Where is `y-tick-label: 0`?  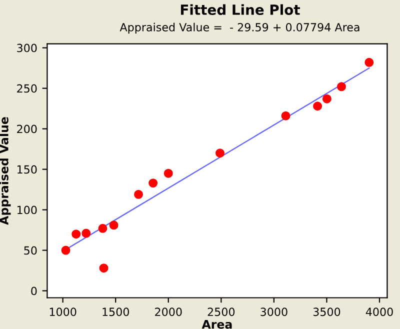
y-tick-label: 0 is located at coordinates (34, 291).